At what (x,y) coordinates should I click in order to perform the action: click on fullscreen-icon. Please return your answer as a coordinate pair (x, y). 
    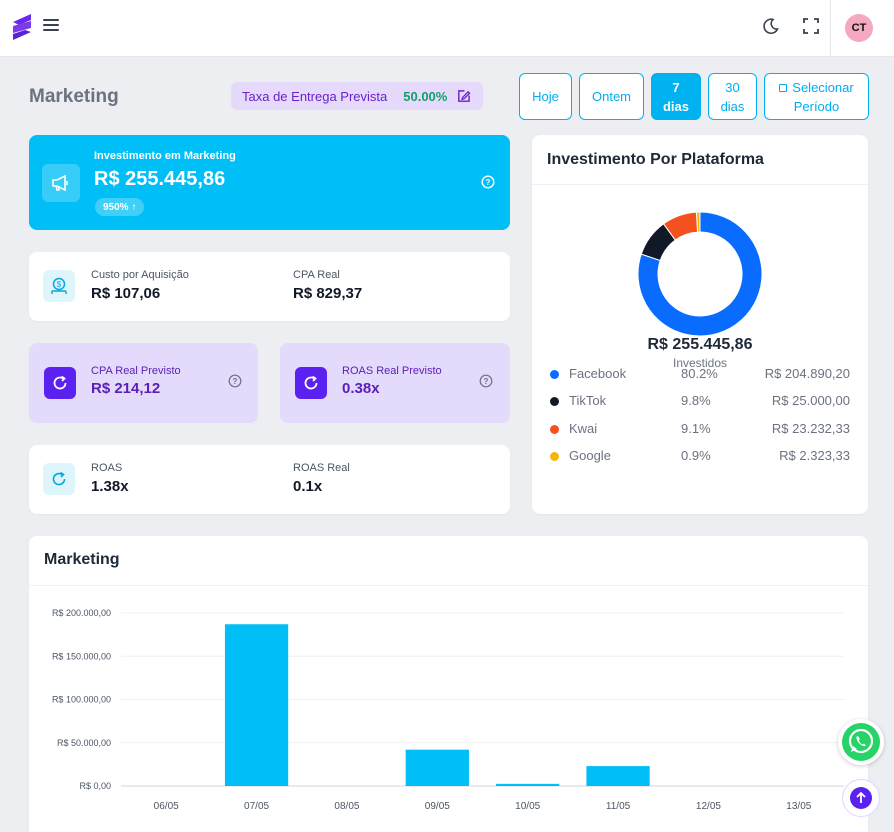
    Looking at the image, I should click on (811, 26).